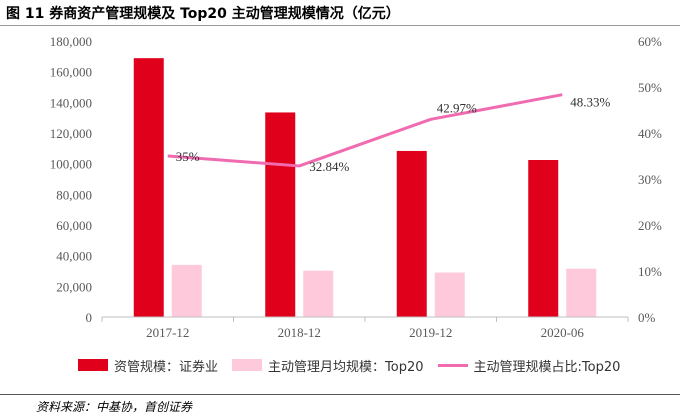 The width and height of the screenshot is (680, 415). I want to click on legend-item-line: 主动管理规模占比:Top20, so click(529, 365).